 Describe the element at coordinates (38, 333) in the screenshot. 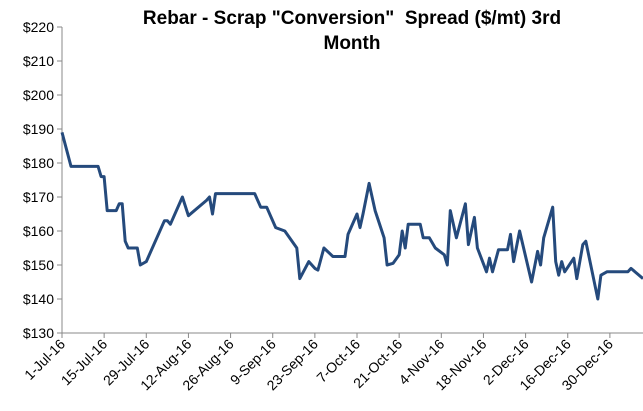

I see `y-tick-label: $130` at that location.